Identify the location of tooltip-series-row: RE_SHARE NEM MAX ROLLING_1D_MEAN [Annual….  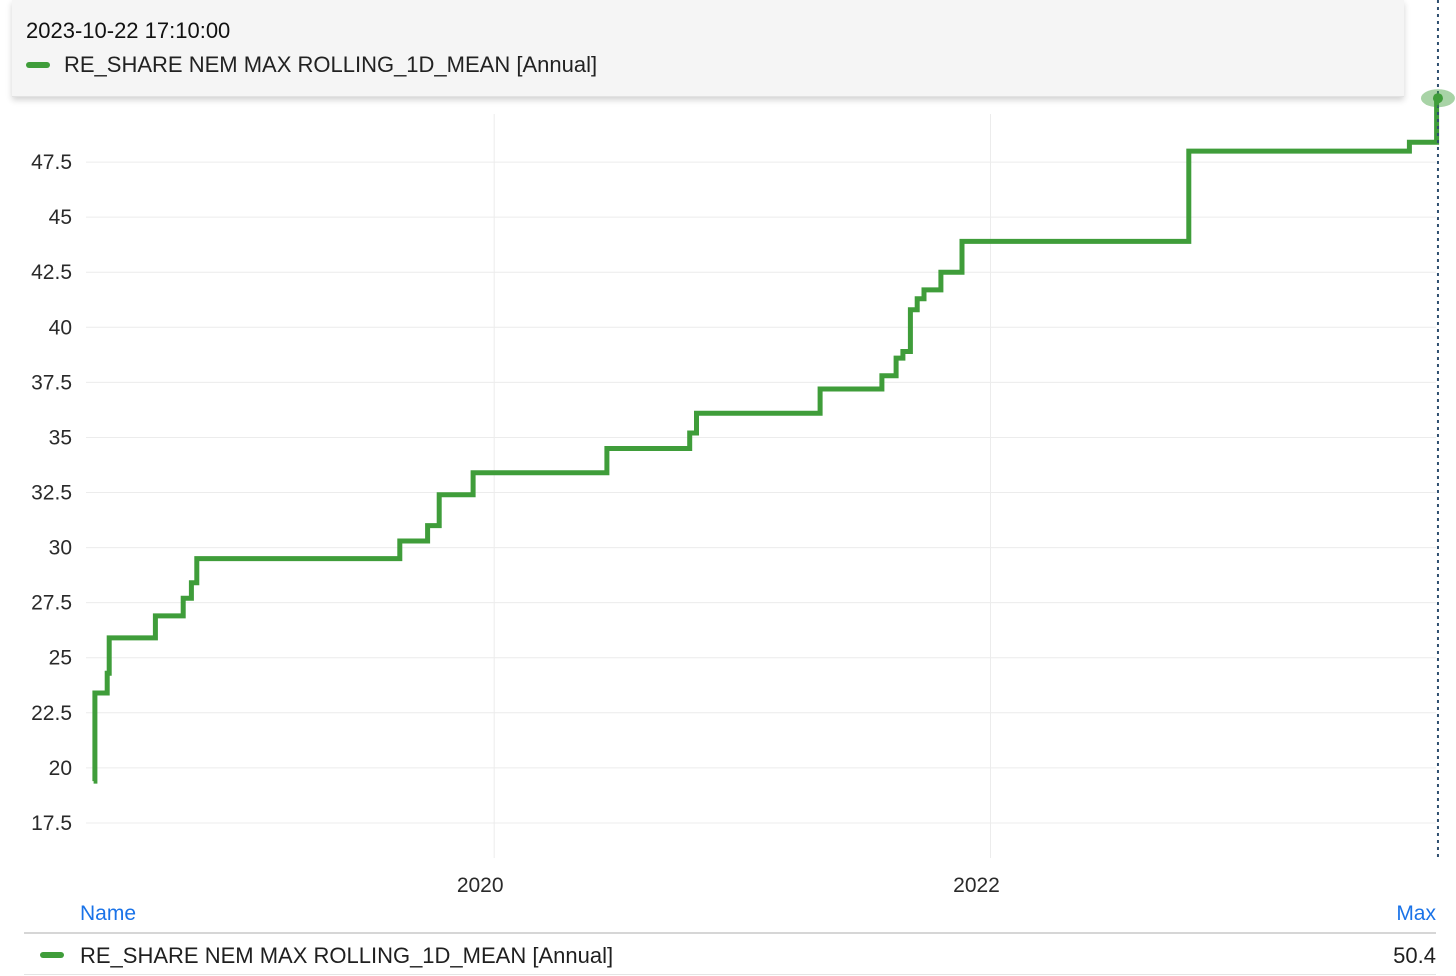
(311, 65).